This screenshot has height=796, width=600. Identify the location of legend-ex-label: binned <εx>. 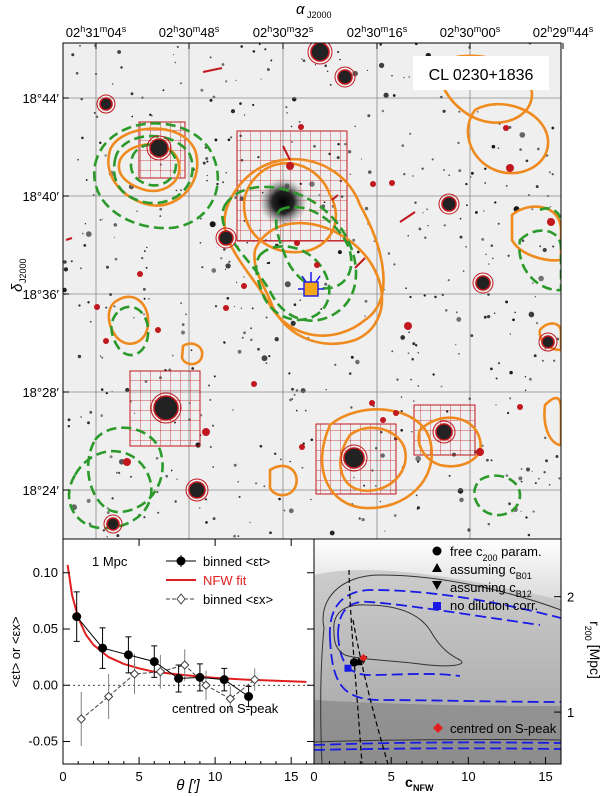
(238, 599).